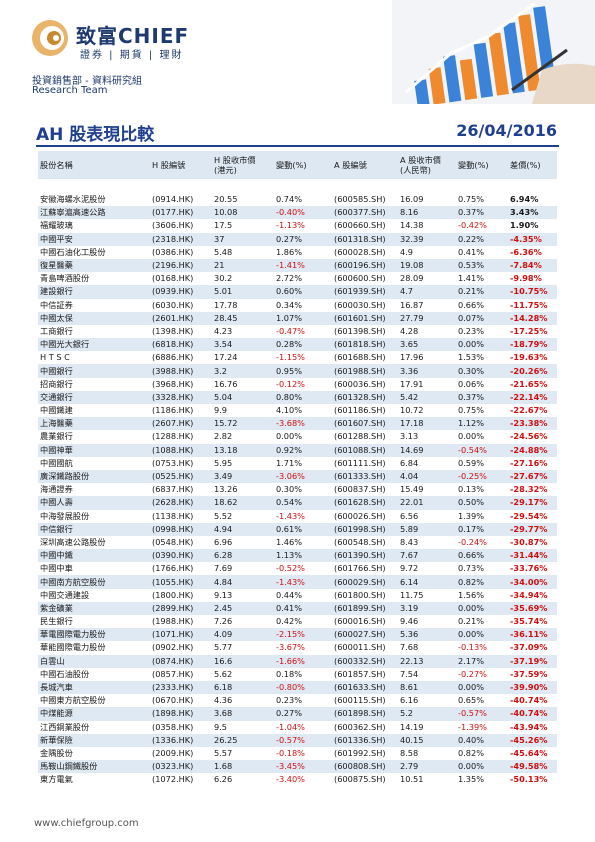 This screenshot has height=842, width=595. Describe the element at coordinates (482, 661) in the screenshot. I see `cell-a-change: 2.17%` at that location.